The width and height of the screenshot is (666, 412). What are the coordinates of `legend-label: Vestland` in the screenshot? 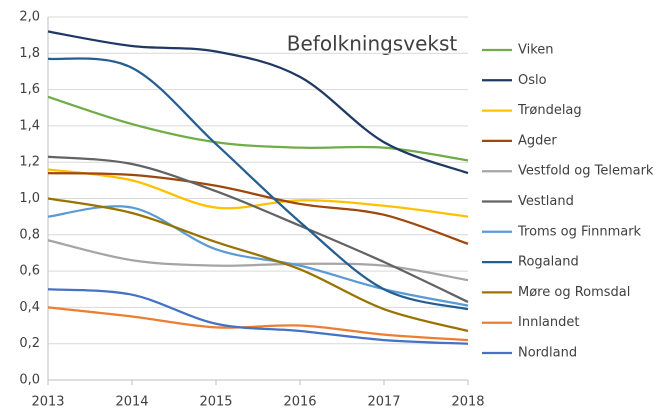 It's located at (546, 201).